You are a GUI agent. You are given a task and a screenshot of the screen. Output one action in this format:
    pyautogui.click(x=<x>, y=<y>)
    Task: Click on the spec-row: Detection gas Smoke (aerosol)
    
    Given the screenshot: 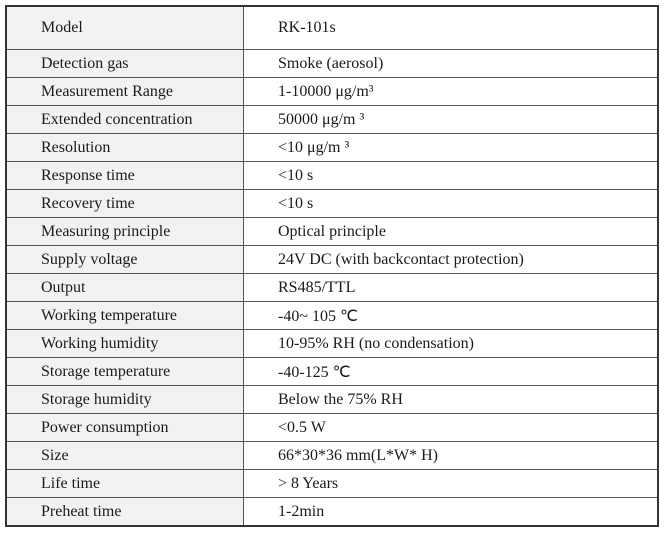 What is the action you would take?
    pyautogui.click(x=332, y=63)
    